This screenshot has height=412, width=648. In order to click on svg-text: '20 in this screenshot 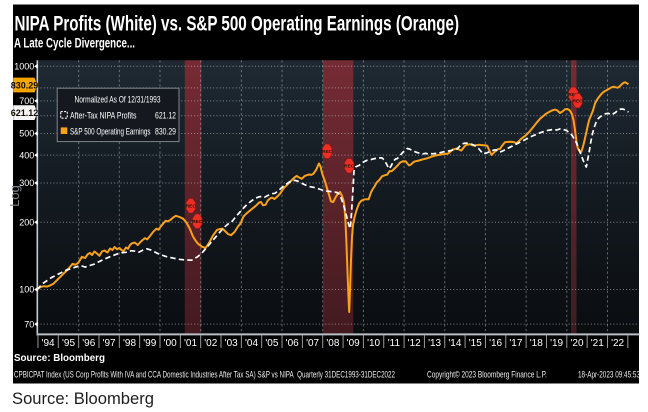, I will do `click(576, 343)`.